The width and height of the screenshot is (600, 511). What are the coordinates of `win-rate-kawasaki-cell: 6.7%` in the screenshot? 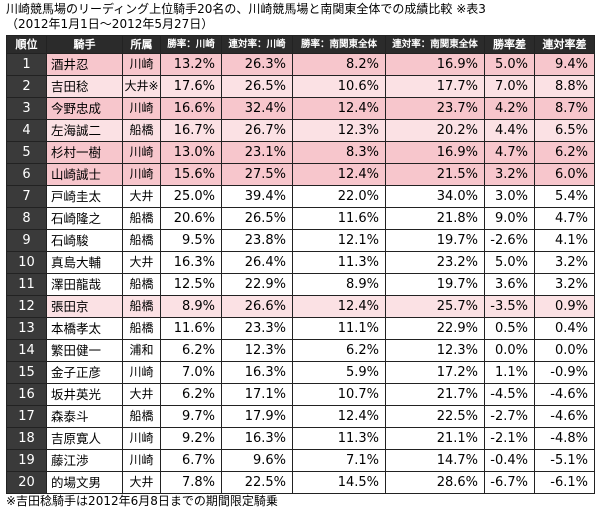 It's located at (191, 460).